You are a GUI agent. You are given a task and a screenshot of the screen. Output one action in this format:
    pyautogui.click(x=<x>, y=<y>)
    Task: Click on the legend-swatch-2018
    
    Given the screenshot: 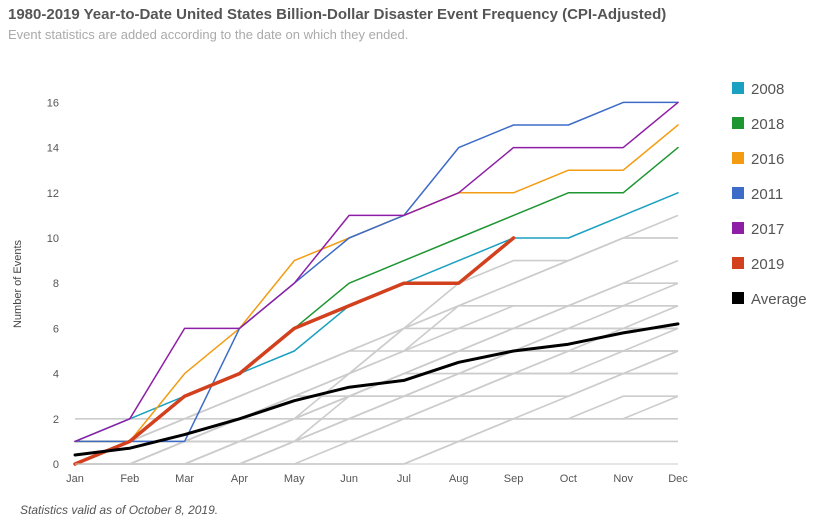 What is the action you would take?
    pyautogui.click(x=738, y=123)
    